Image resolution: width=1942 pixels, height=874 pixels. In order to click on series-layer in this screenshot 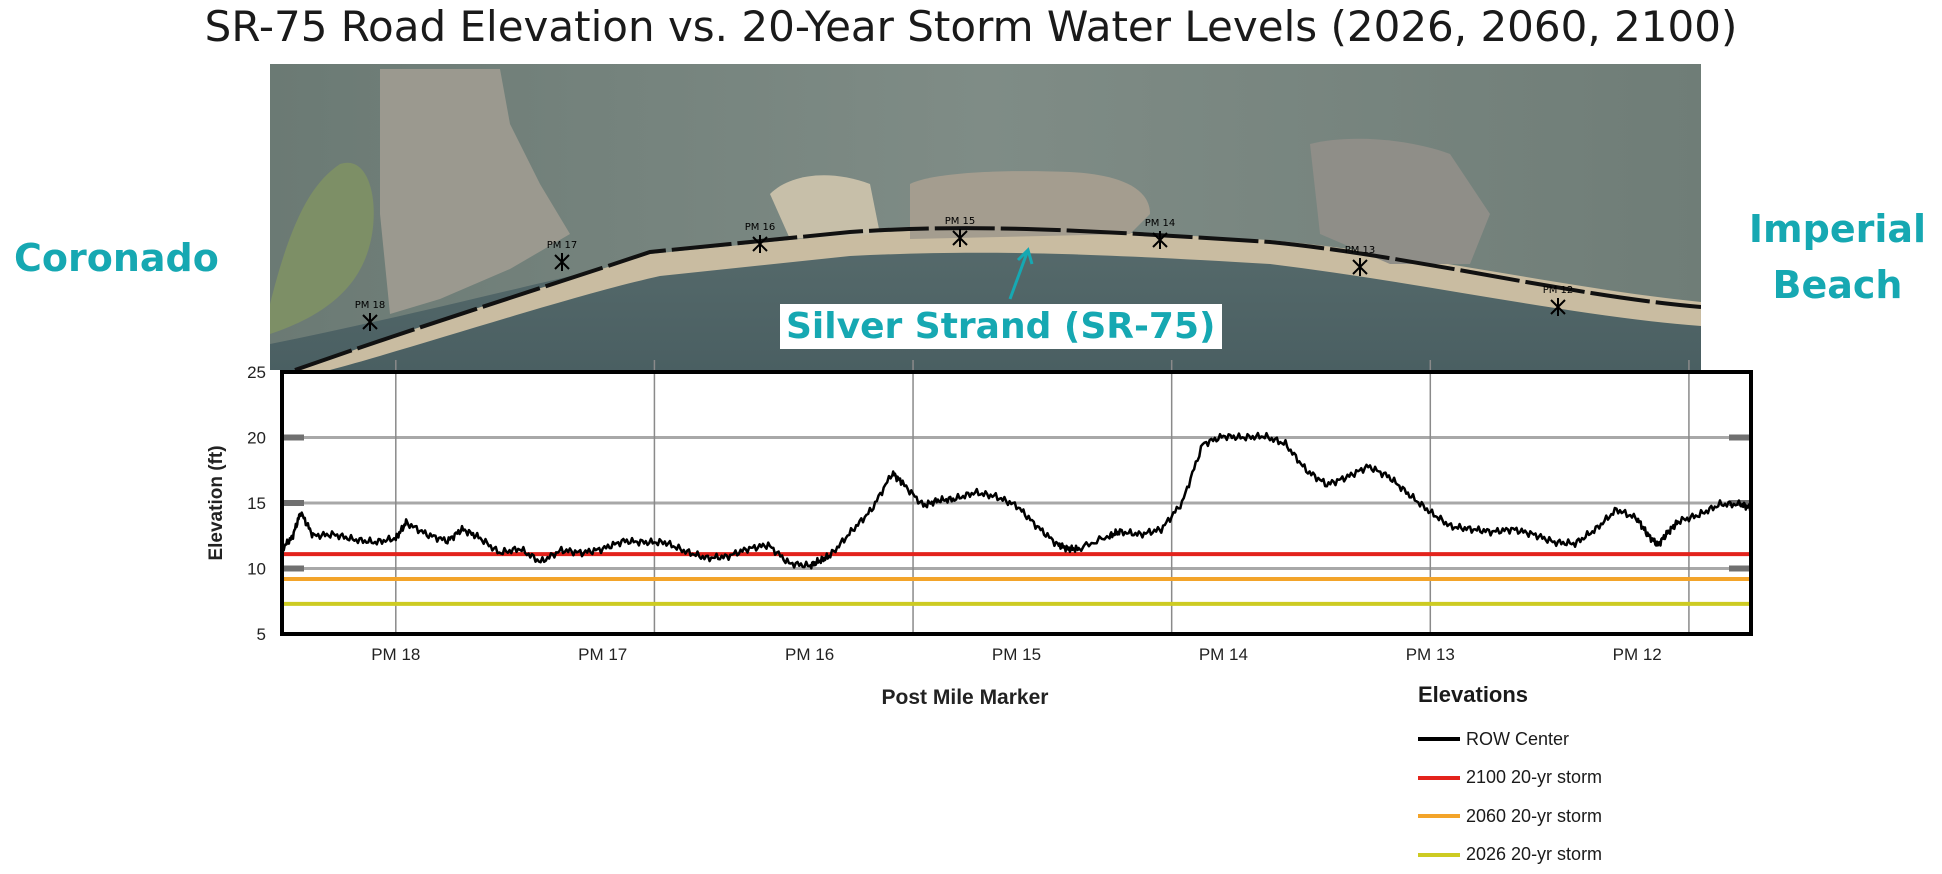, I will do `click(1016, 518)`.